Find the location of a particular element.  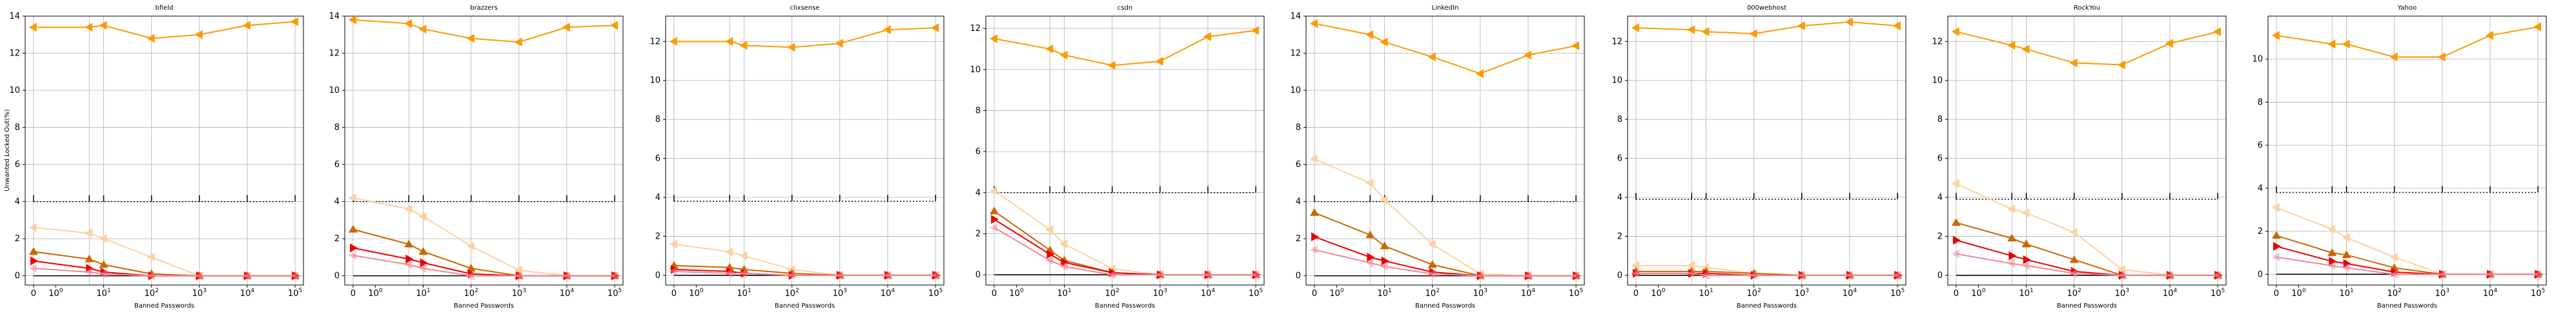

y-tick-label: 4 is located at coordinates (979, 193).